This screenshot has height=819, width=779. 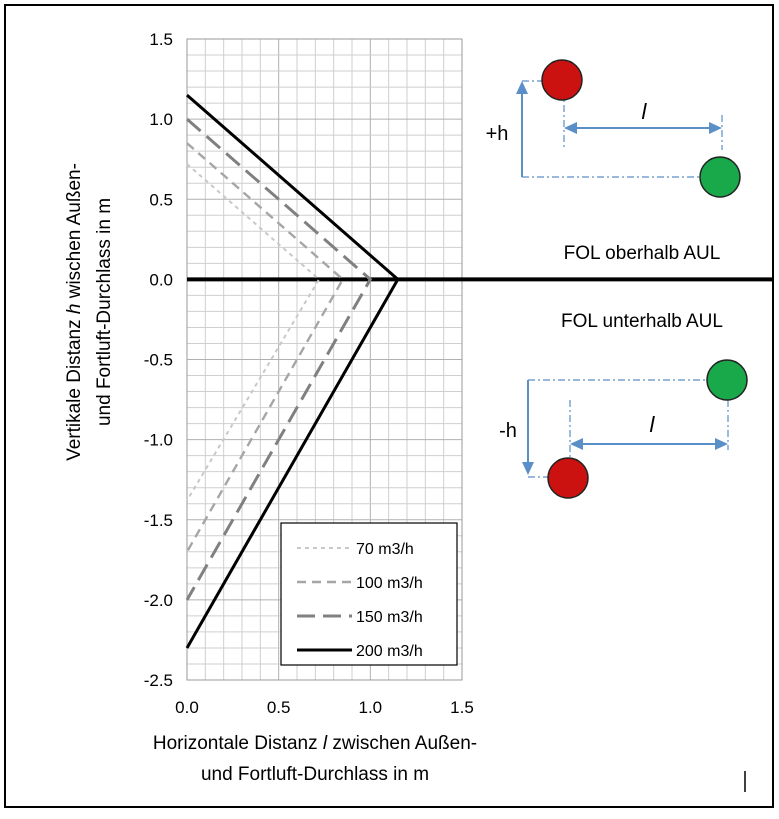 I want to click on y-tick-label: 1.0, so click(x=161, y=119).